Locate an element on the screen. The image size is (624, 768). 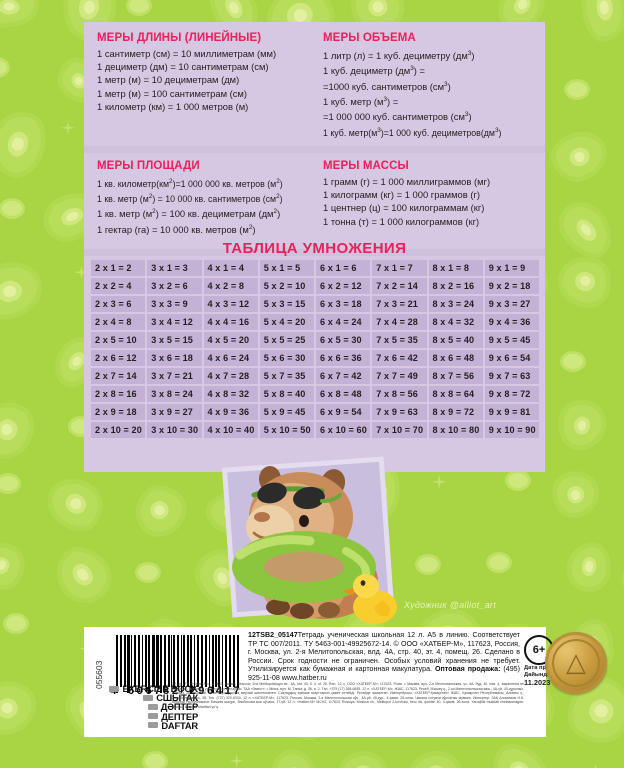
multiplication-cell: 2 x 7 = 14 is located at coordinates (118, 376).